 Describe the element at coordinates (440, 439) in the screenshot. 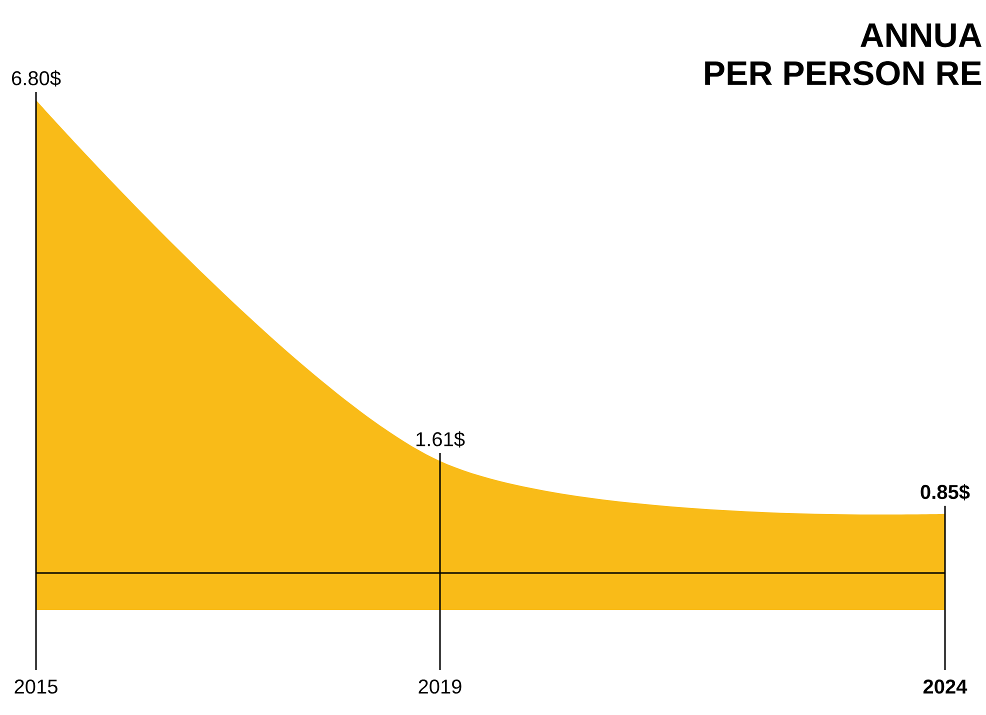

I see `data-label: 1.61$` at that location.